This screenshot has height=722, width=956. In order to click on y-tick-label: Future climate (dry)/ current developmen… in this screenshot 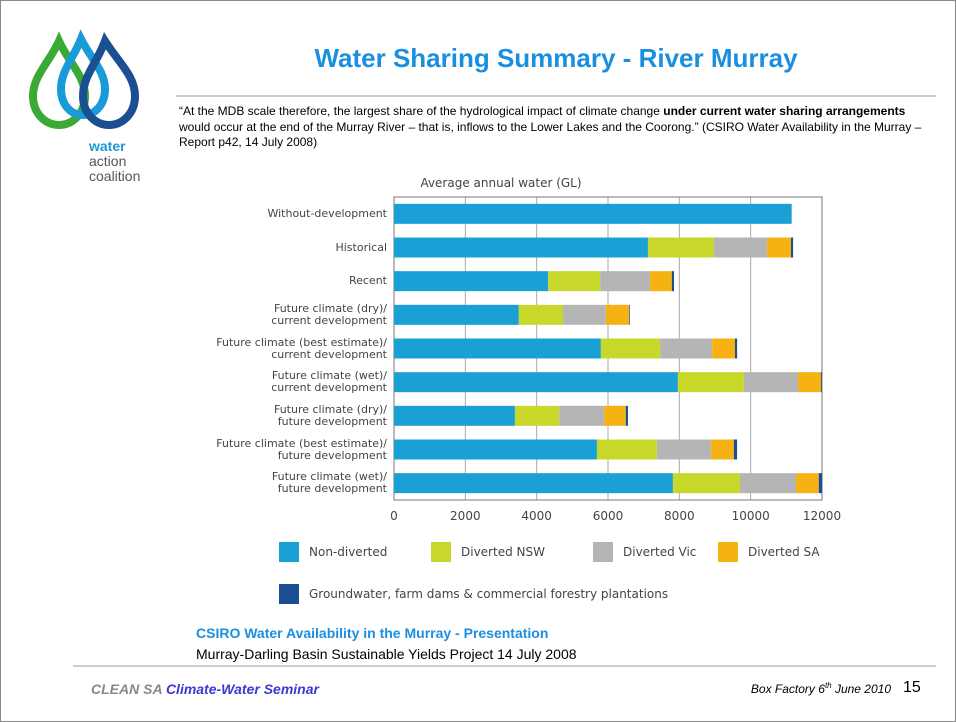, I will do `click(329, 314)`.